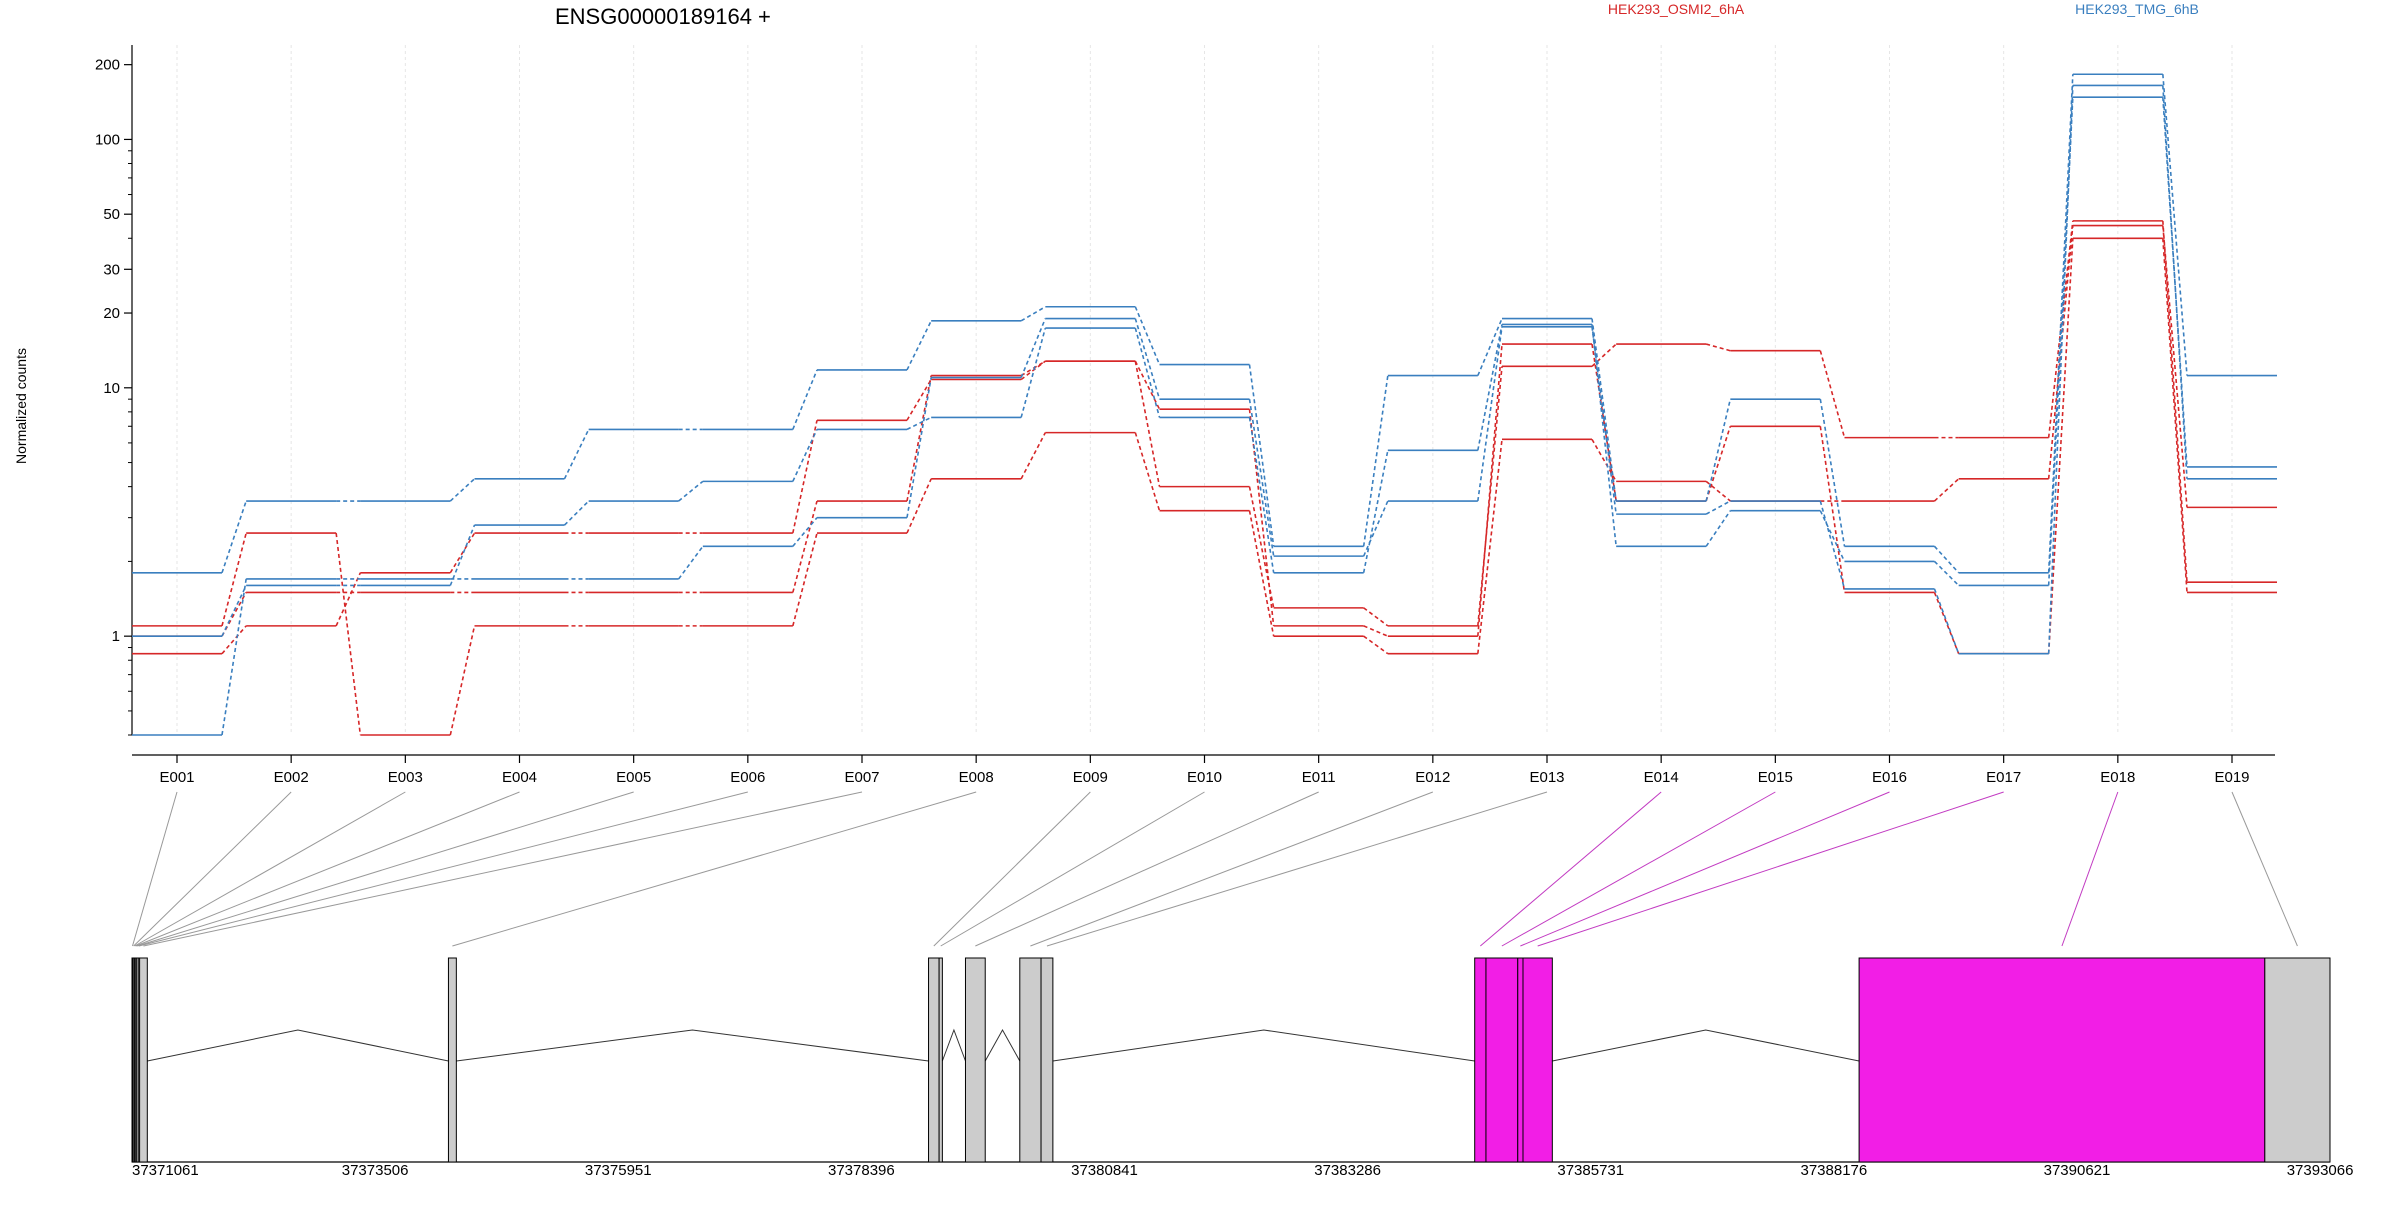  What do you see at coordinates (2077, 1170) in the screenshot?
I see `genomic-tick-label: 37390621` at bounding box center [2077, 1170].